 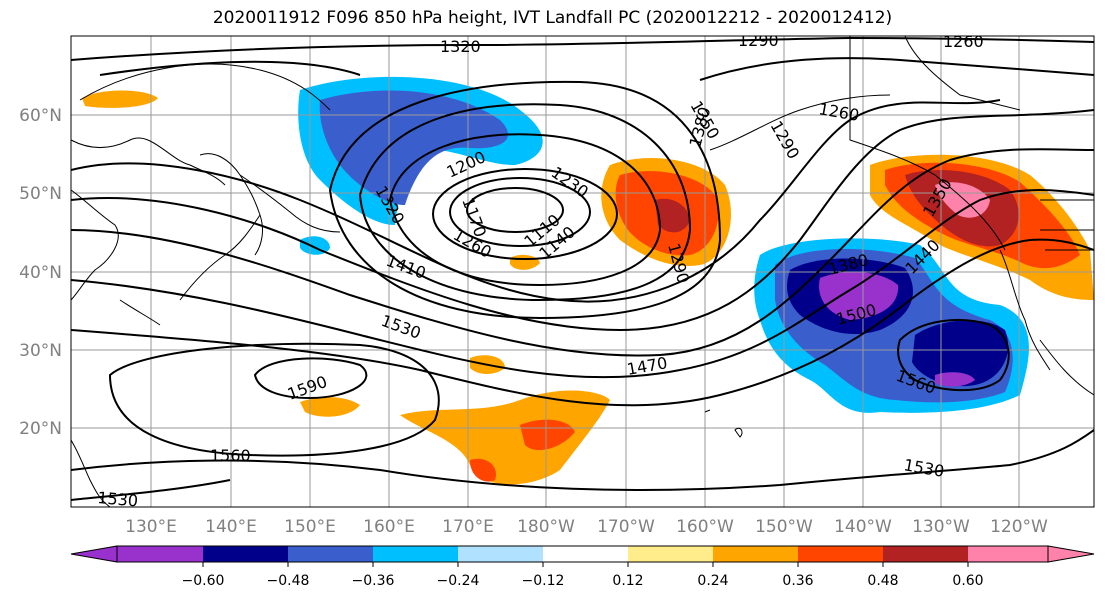 I want to click on colorbar-ticks, so click(x=585, y=564).